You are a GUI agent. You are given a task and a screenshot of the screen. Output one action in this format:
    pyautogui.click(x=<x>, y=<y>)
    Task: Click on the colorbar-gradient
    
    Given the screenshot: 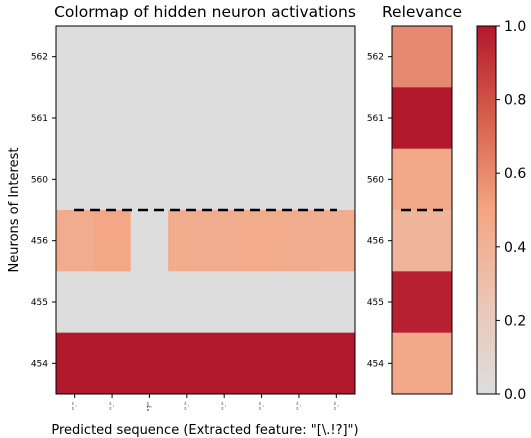 What is the action you would take?
    pyautogui.click(x=486, y=210)
    